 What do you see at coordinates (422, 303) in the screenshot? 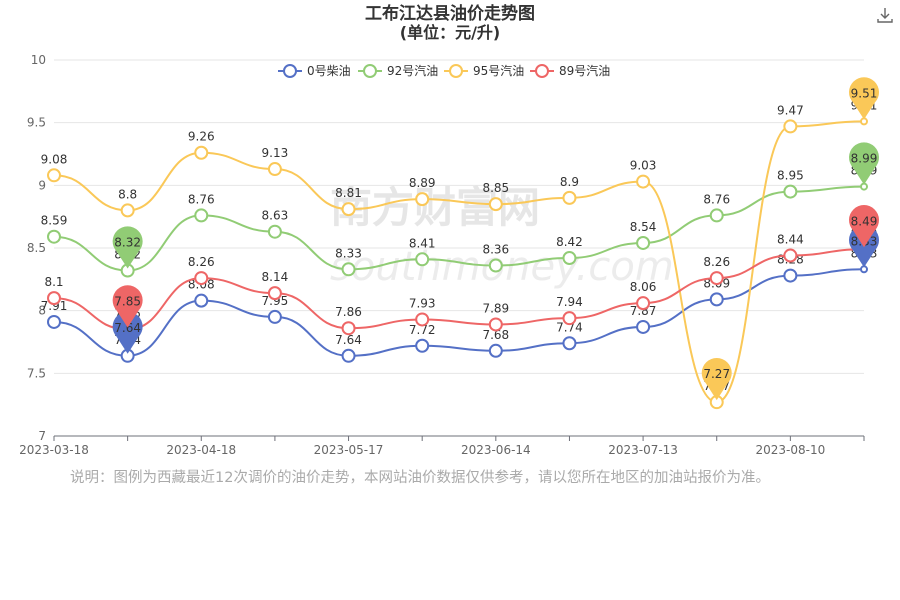
I see `data-label: 7.93` at bounding box center [422, 303].